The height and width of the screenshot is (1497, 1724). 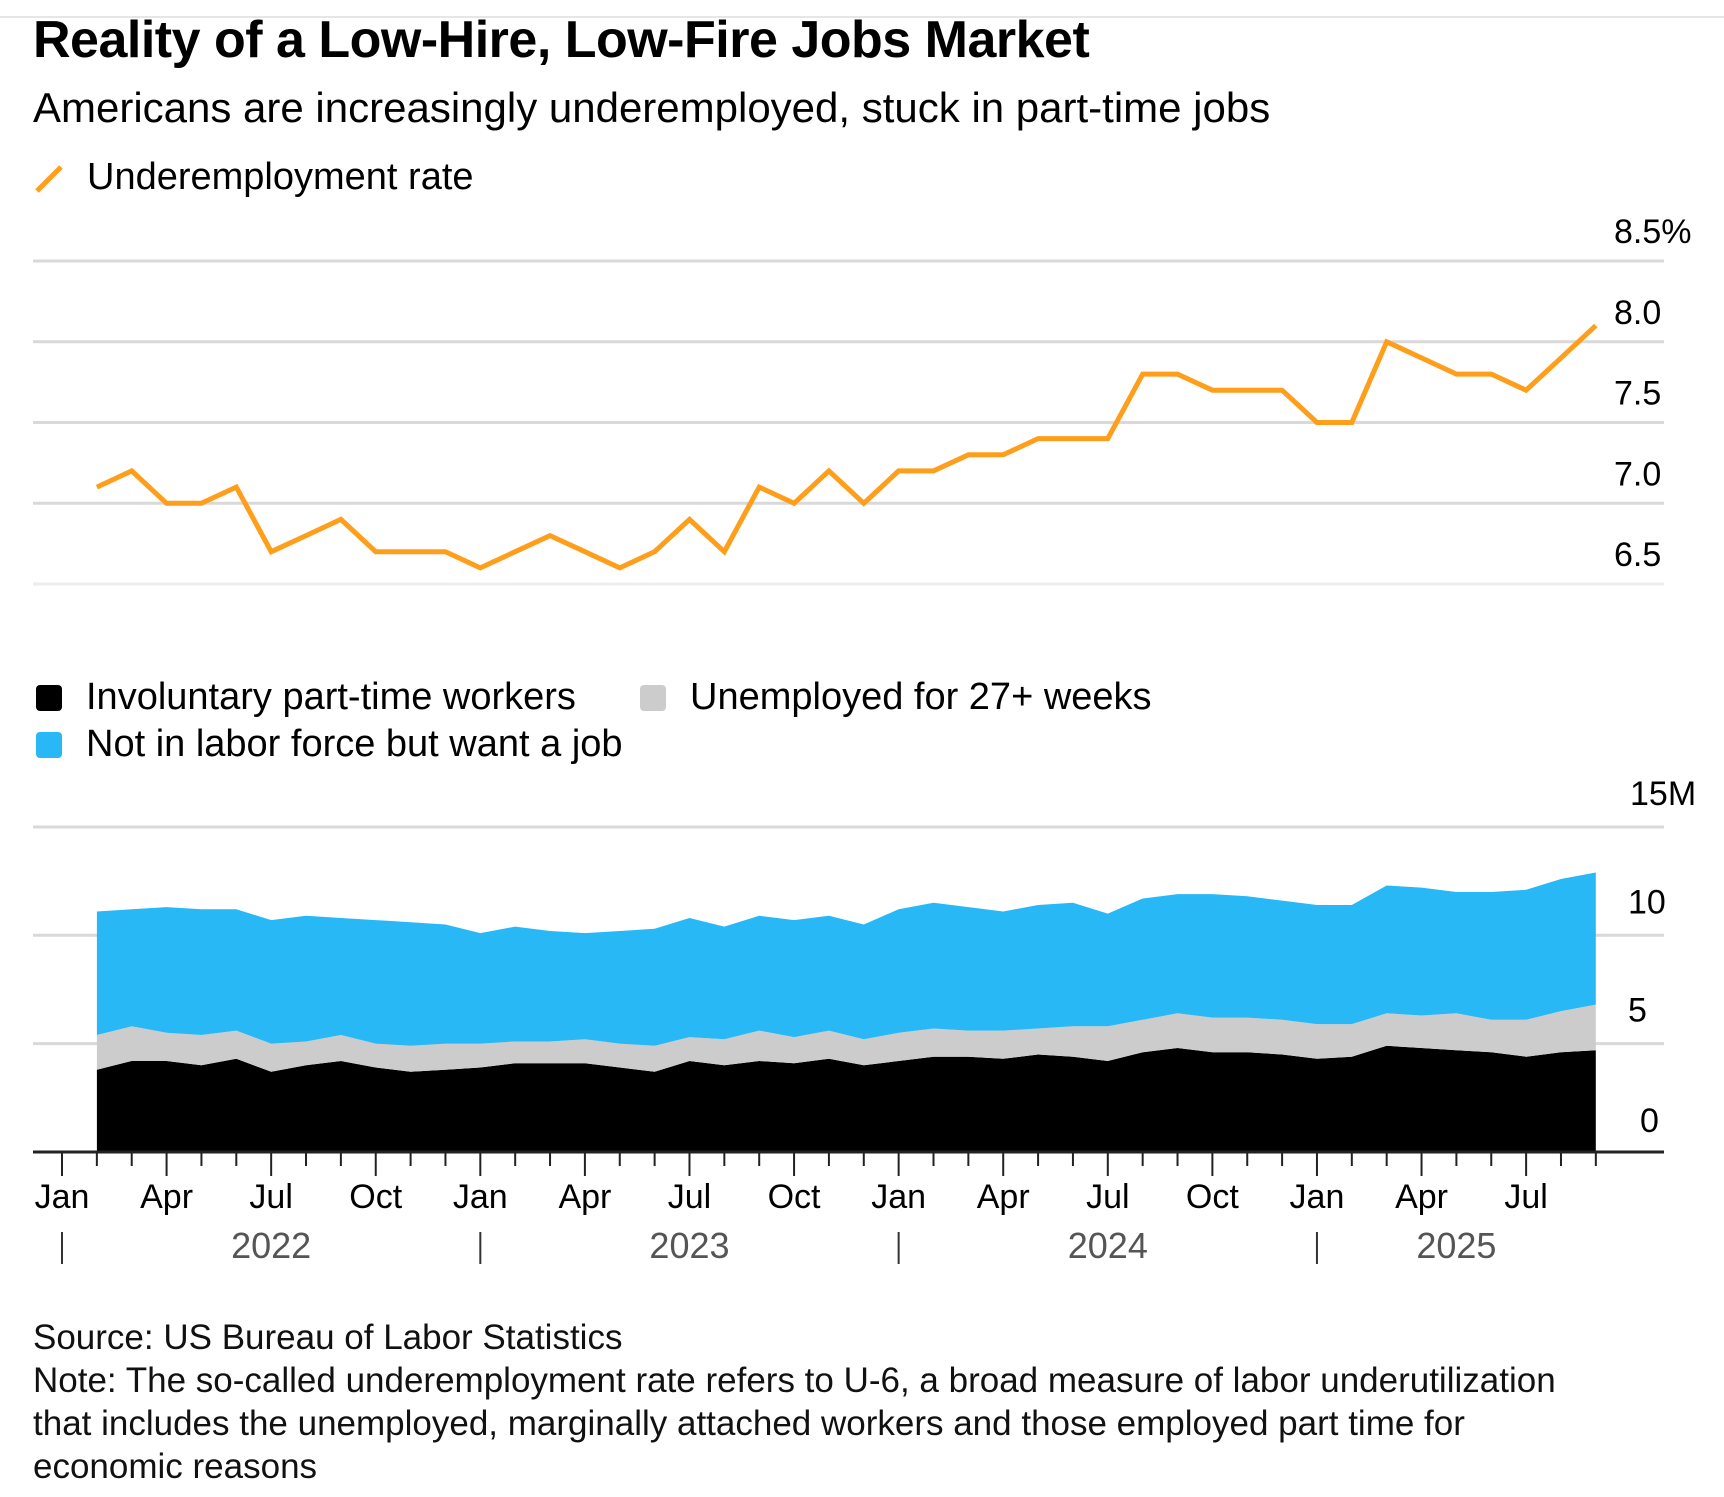 I want to click on legend-item-not-in-labor-force: Not in labor force but want a job, so click(x=329, y=744).